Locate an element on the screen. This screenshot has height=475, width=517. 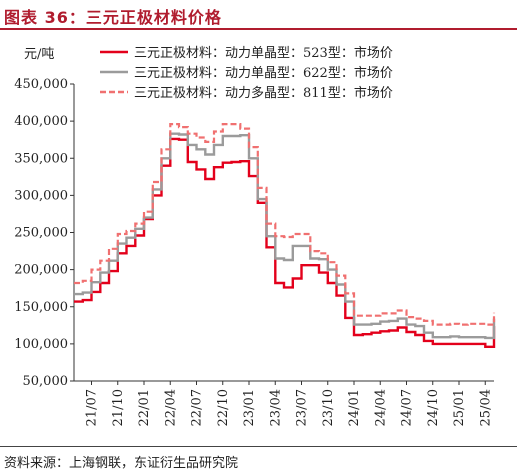
x-tick-label: 25/04 is located at coordinates (485, 407).